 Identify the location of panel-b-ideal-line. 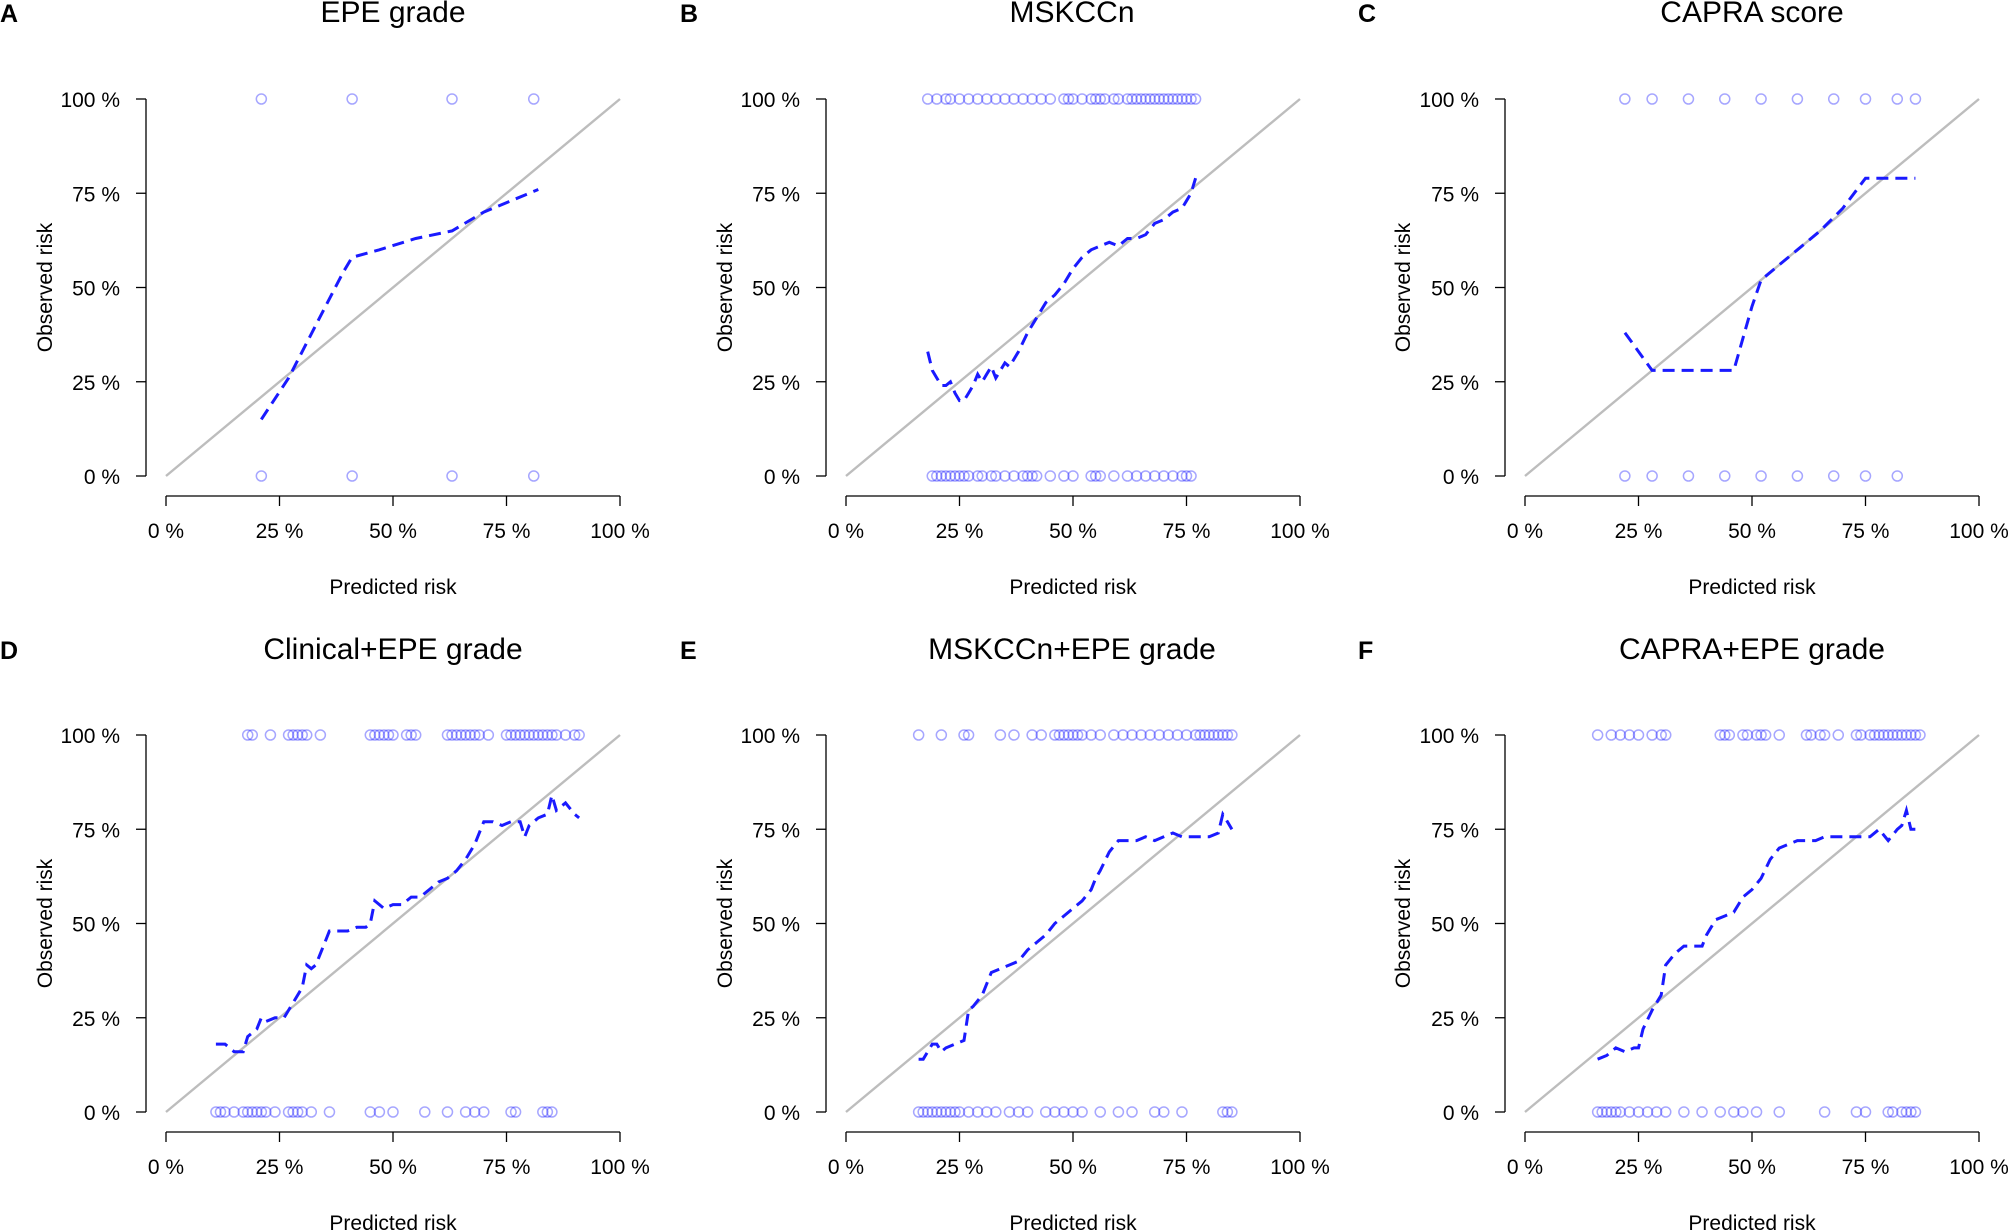
(1073, 287).